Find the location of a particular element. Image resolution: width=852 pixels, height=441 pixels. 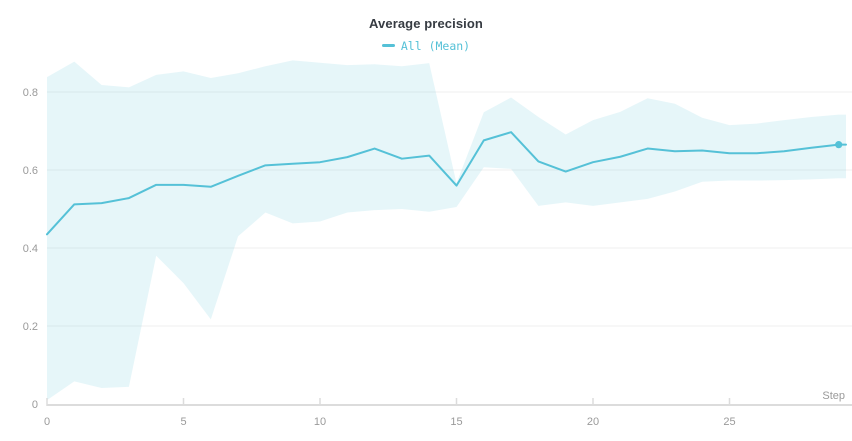

svg-text: 0.4 is located at coordinates (30, 249).